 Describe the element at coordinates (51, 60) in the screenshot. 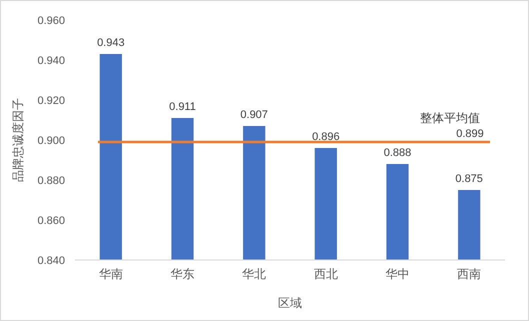

I see `y-tick-label: 0.940` at that location.